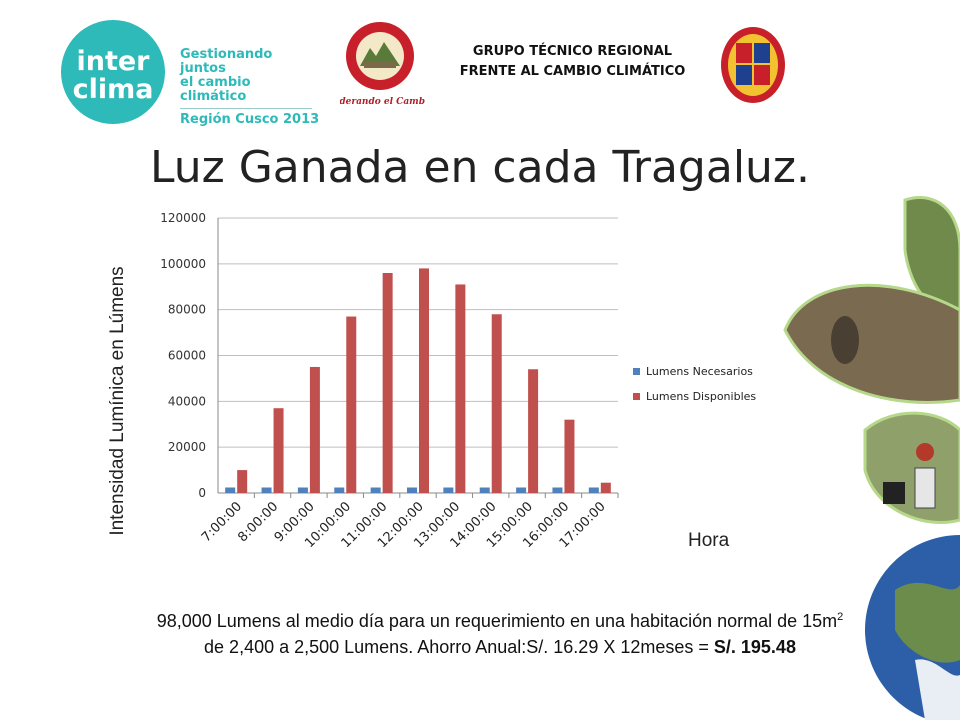 The image size is (960, 720). Describe the element at coordinates (382, 102) in the screenshot. I see `seal-caption: Liderando el Cambio` at that location.